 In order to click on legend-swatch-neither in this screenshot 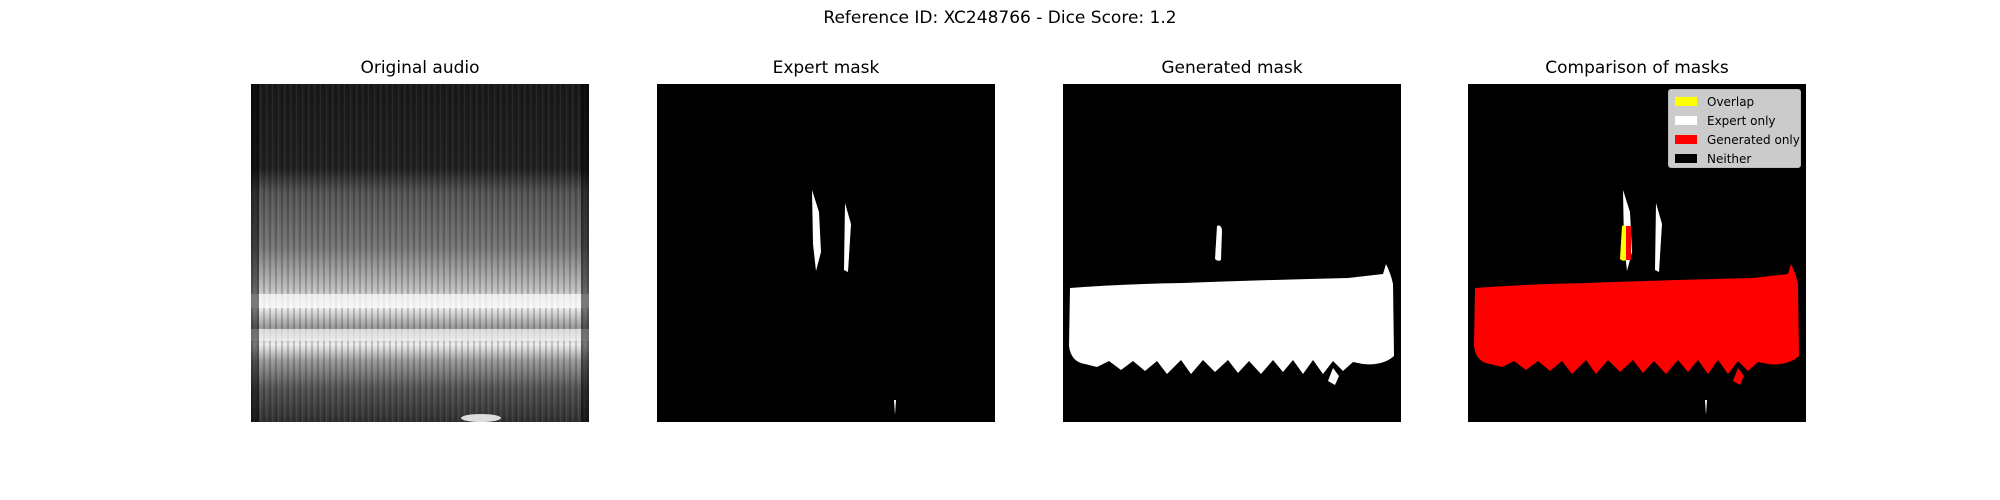, I will do `click(1686, 158)`.